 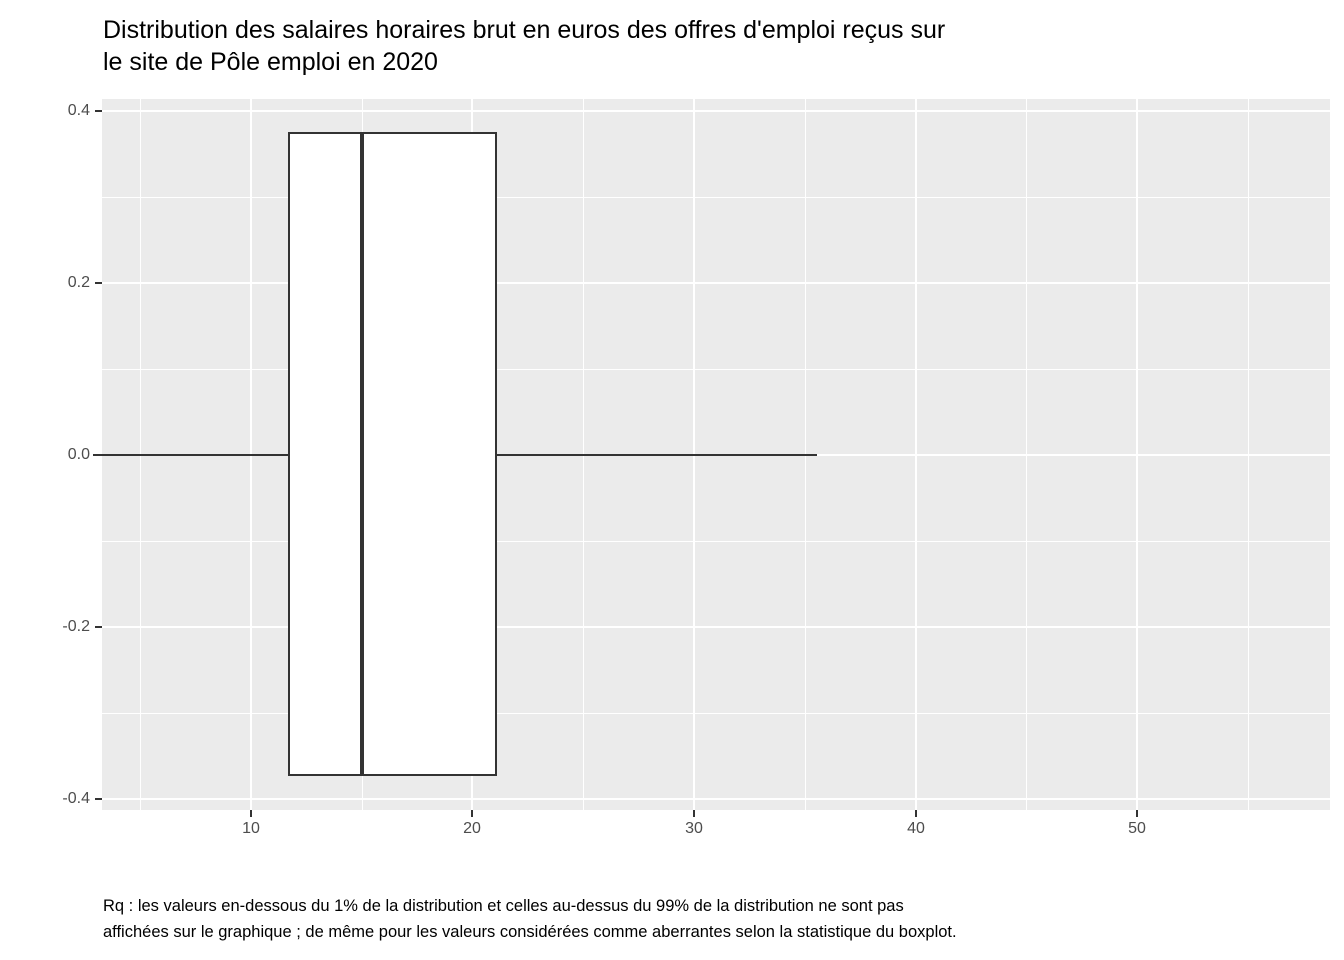 I want to click on y-tick-label: -0.2, so click(x=76, y=626).